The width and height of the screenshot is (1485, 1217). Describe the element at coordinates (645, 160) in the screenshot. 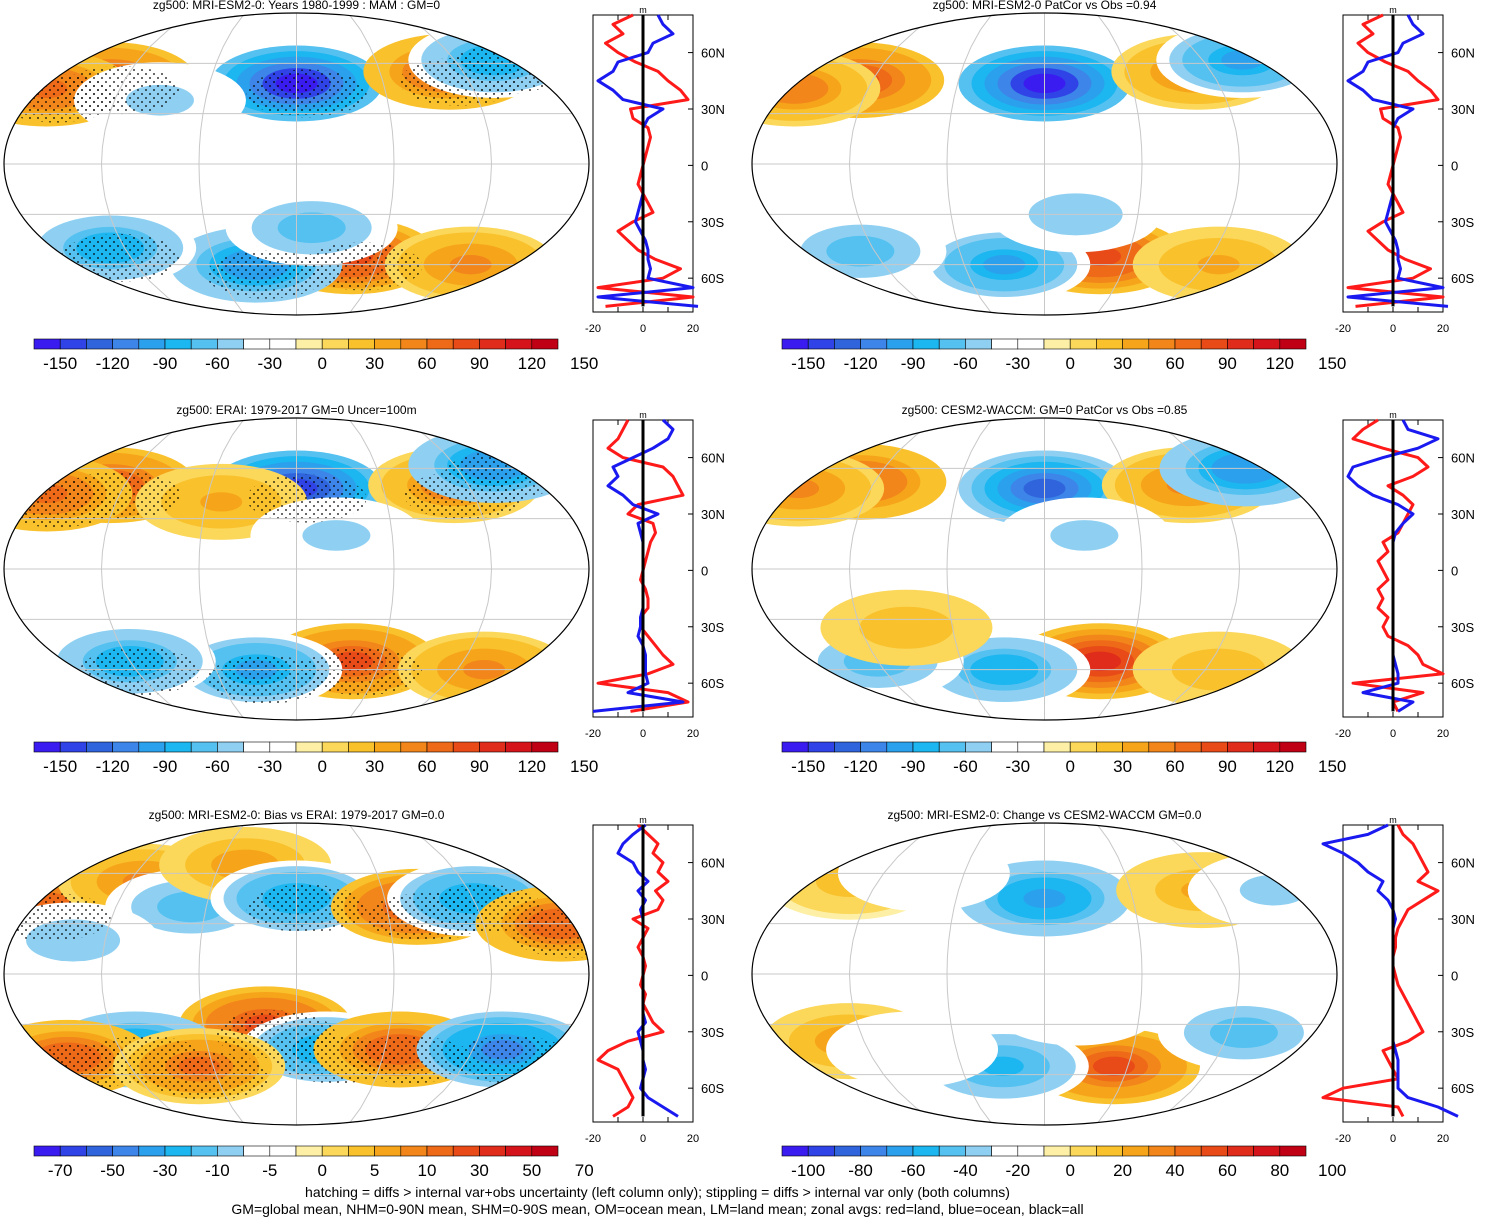

I see `profile-land-line` at that location.